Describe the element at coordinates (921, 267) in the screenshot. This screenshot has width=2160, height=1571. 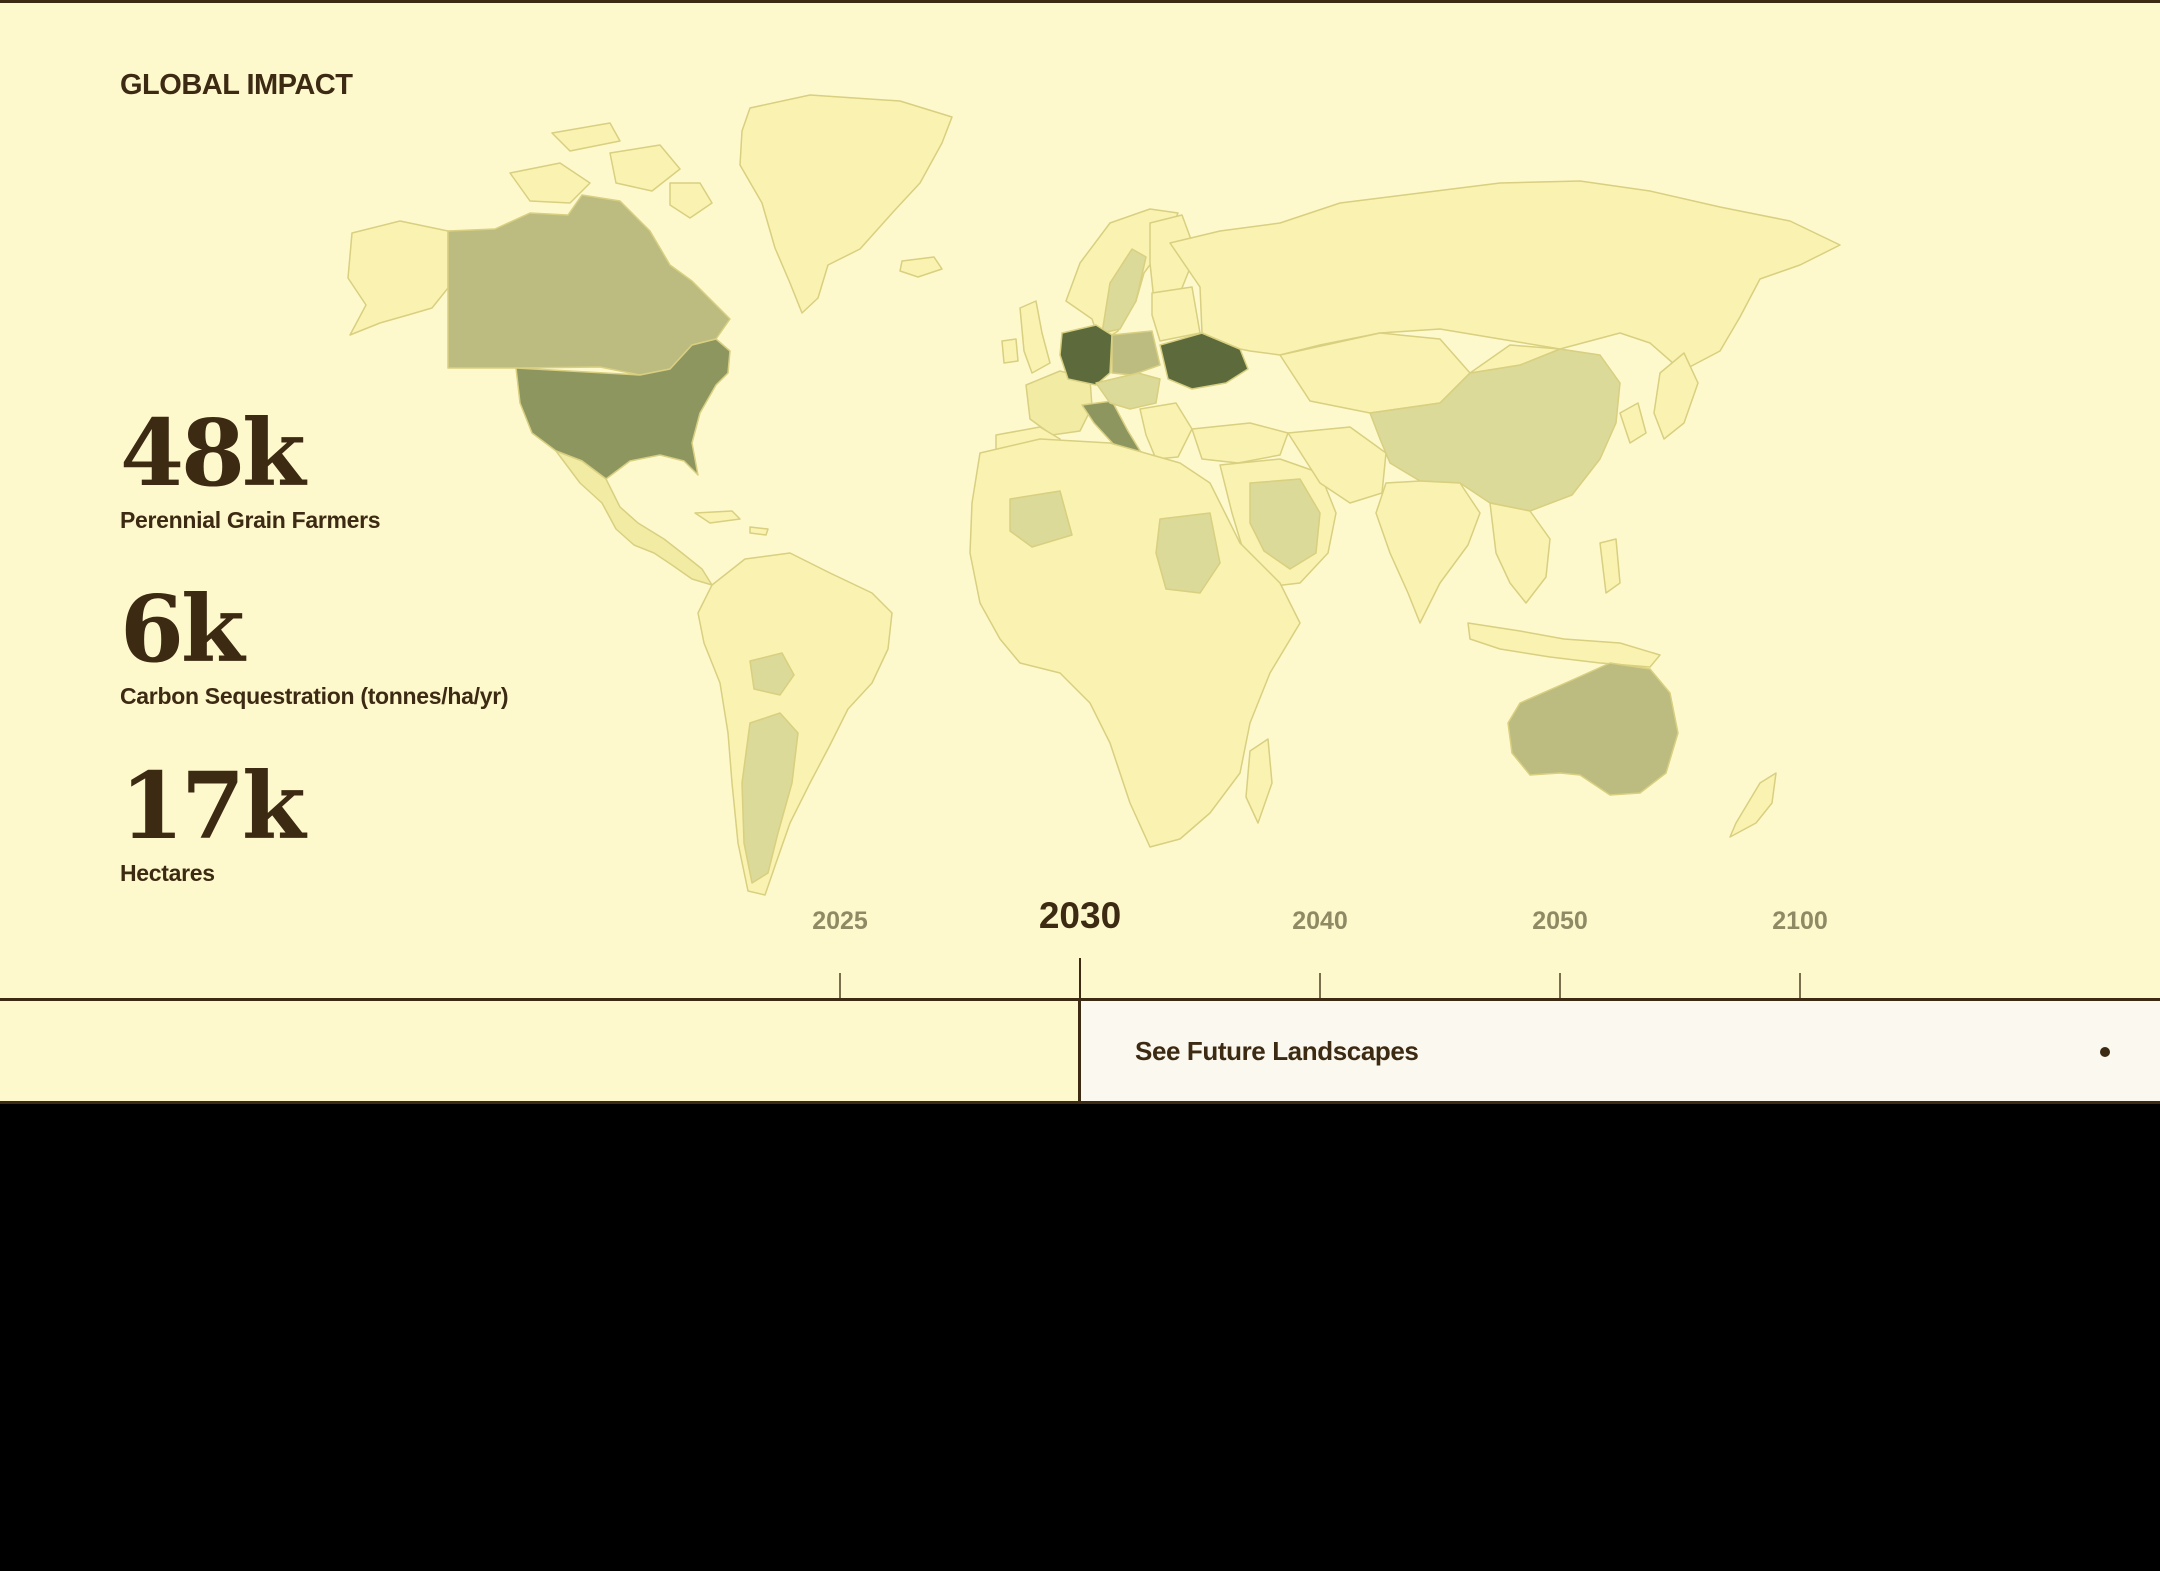
I see `region-iceland` at that location.